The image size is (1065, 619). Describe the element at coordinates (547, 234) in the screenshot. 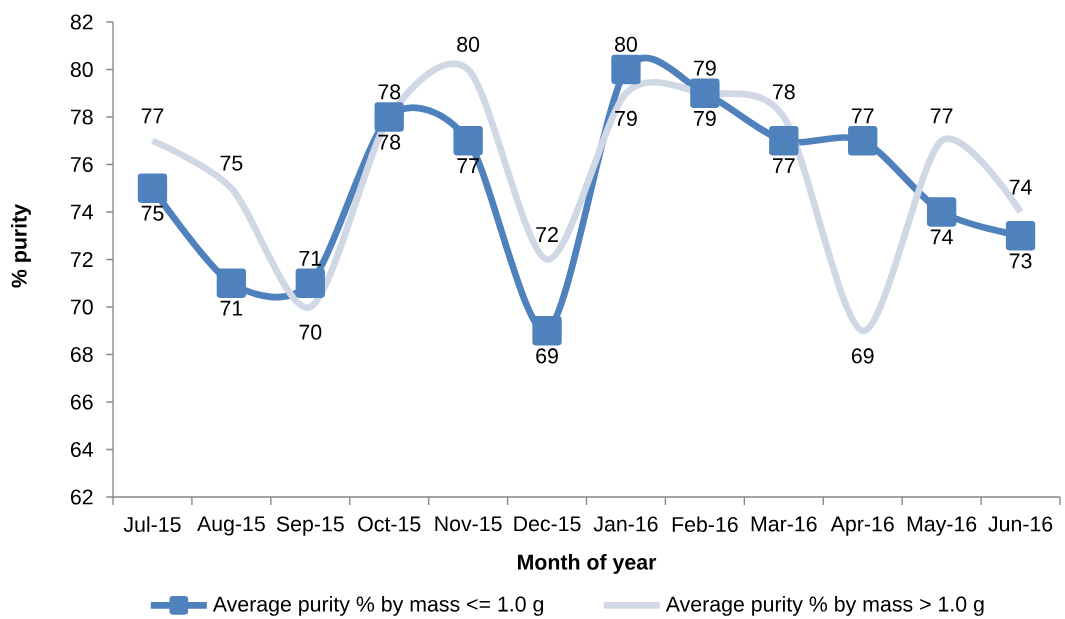

I see `data-label: 72` at that location.